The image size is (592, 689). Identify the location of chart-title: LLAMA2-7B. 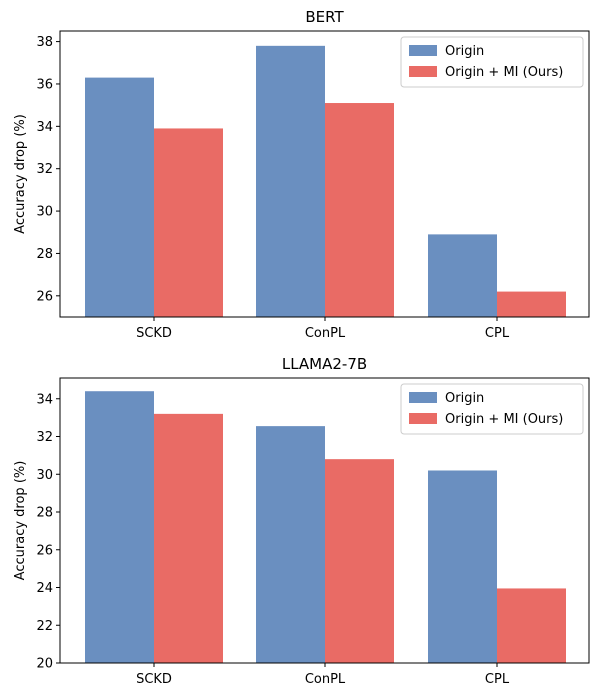
(324, 364).